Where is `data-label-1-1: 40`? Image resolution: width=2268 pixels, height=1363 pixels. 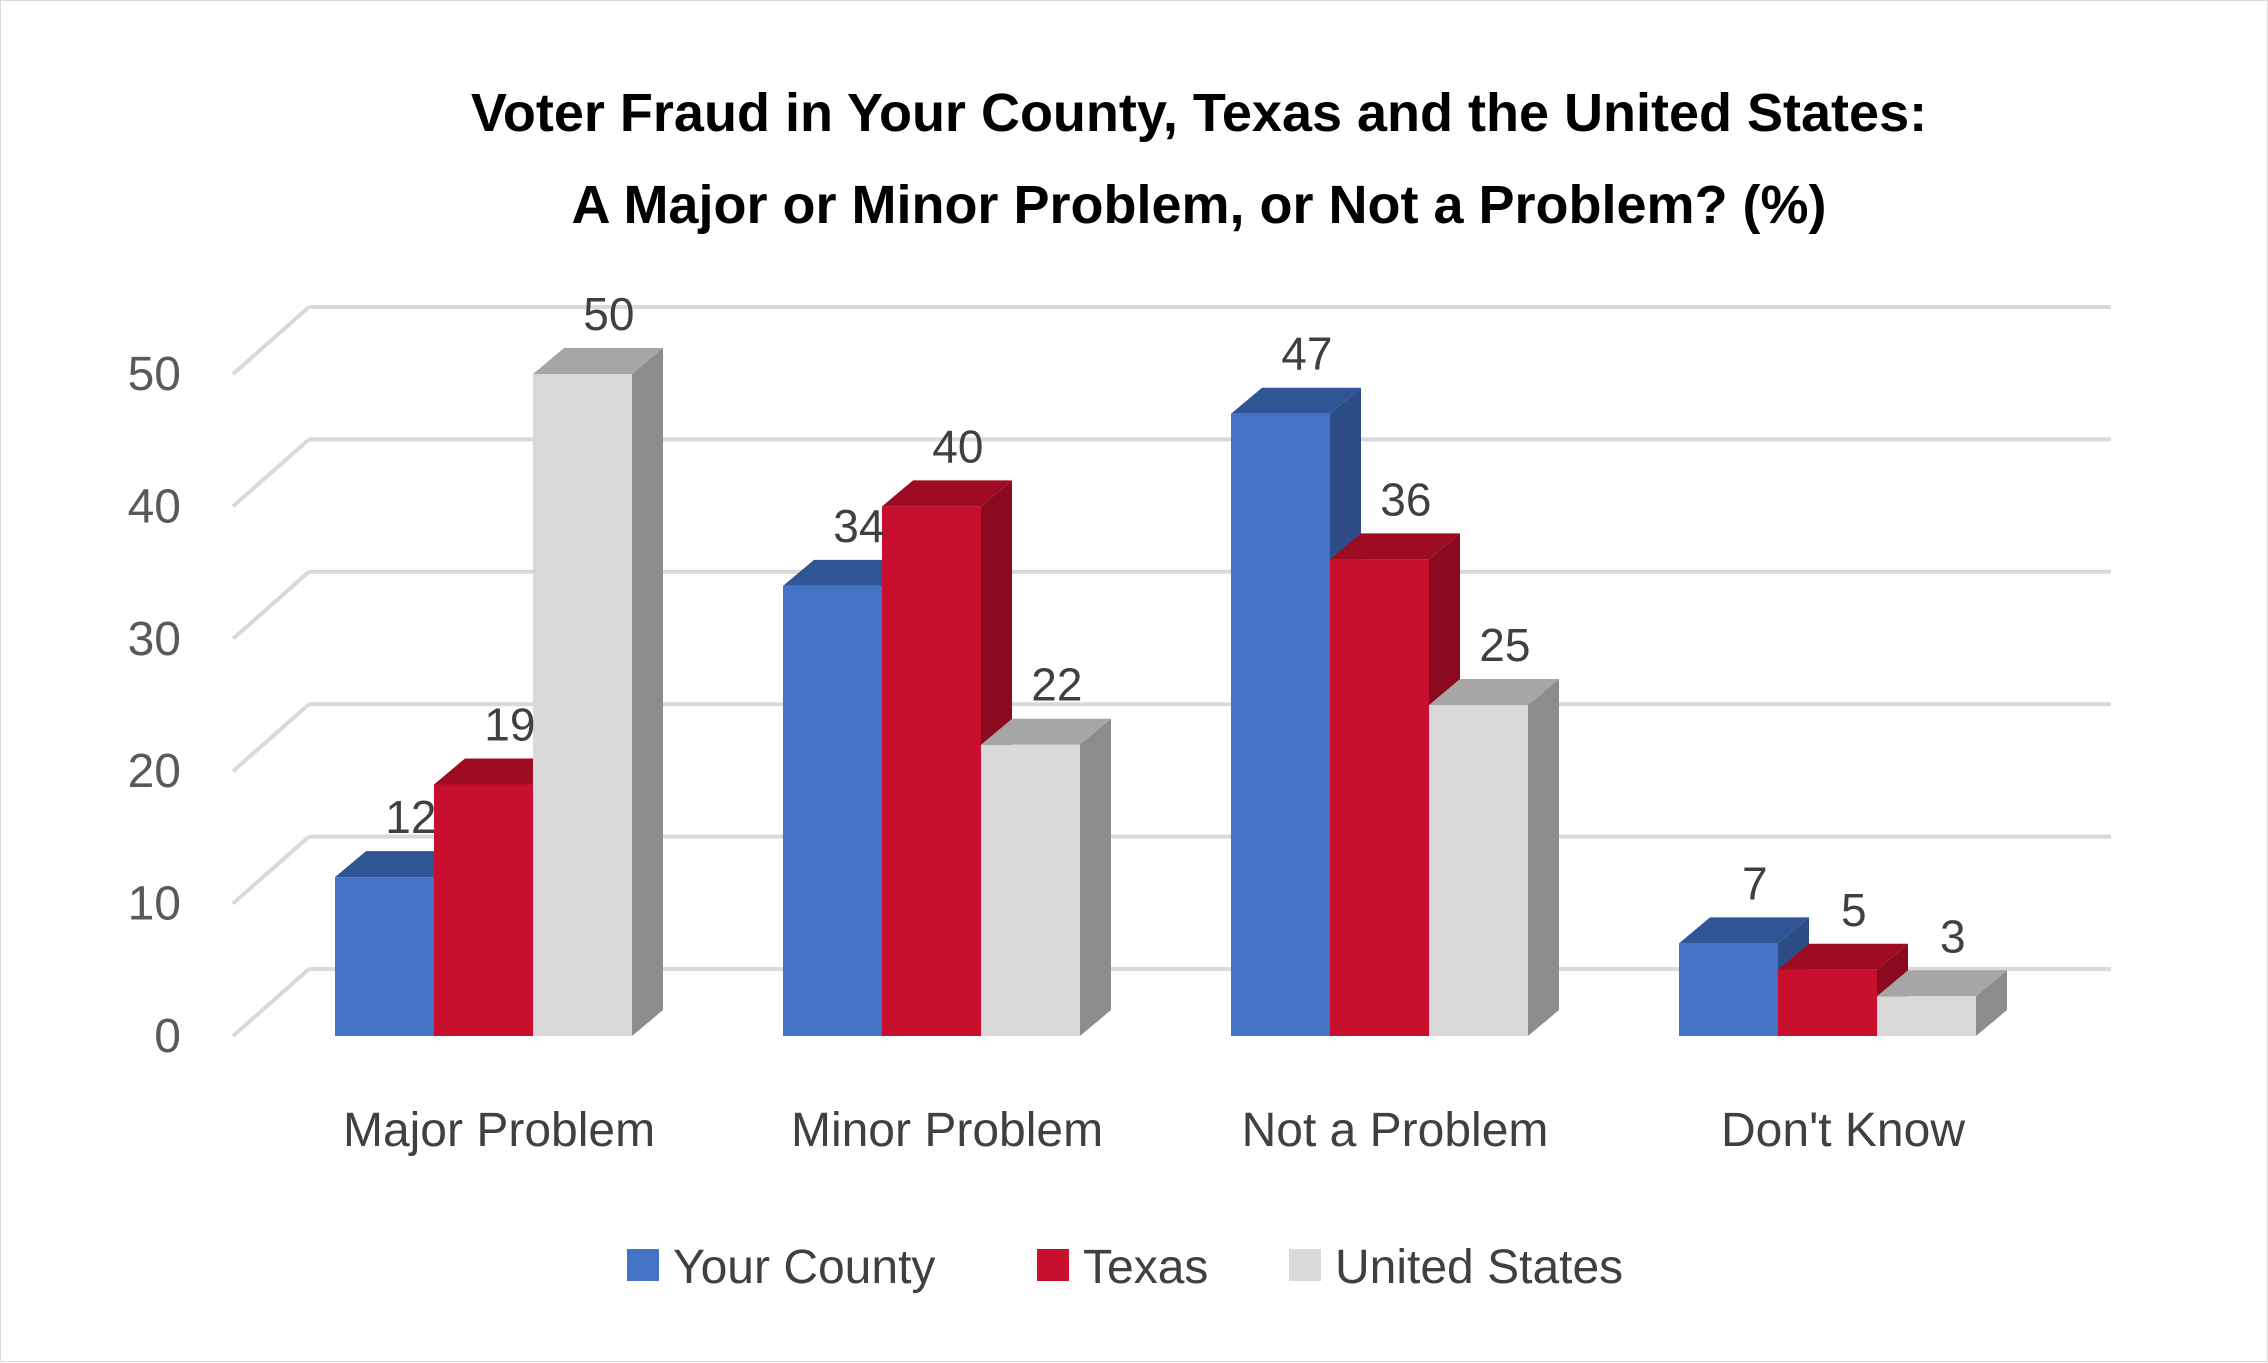
data-label-1-1: 40 is located at coordinates (957, 446).